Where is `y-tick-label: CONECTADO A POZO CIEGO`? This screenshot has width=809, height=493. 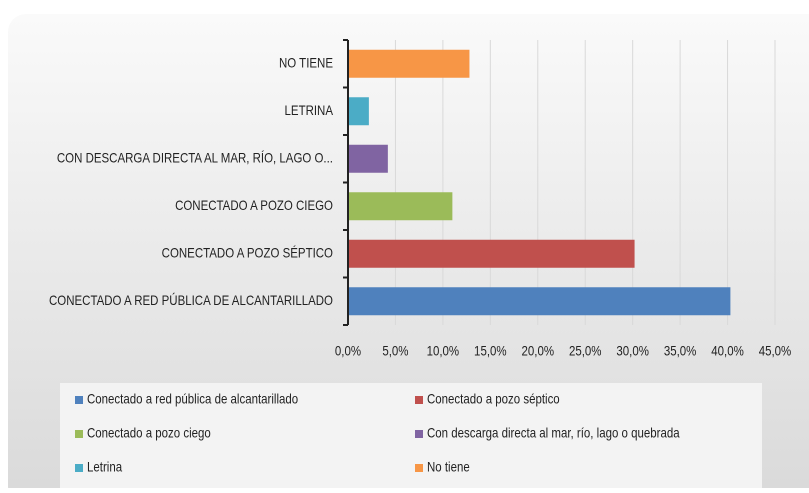
y-tick-label: CONECTADO A POZO CIEGO is located at coordinates (254, 205).